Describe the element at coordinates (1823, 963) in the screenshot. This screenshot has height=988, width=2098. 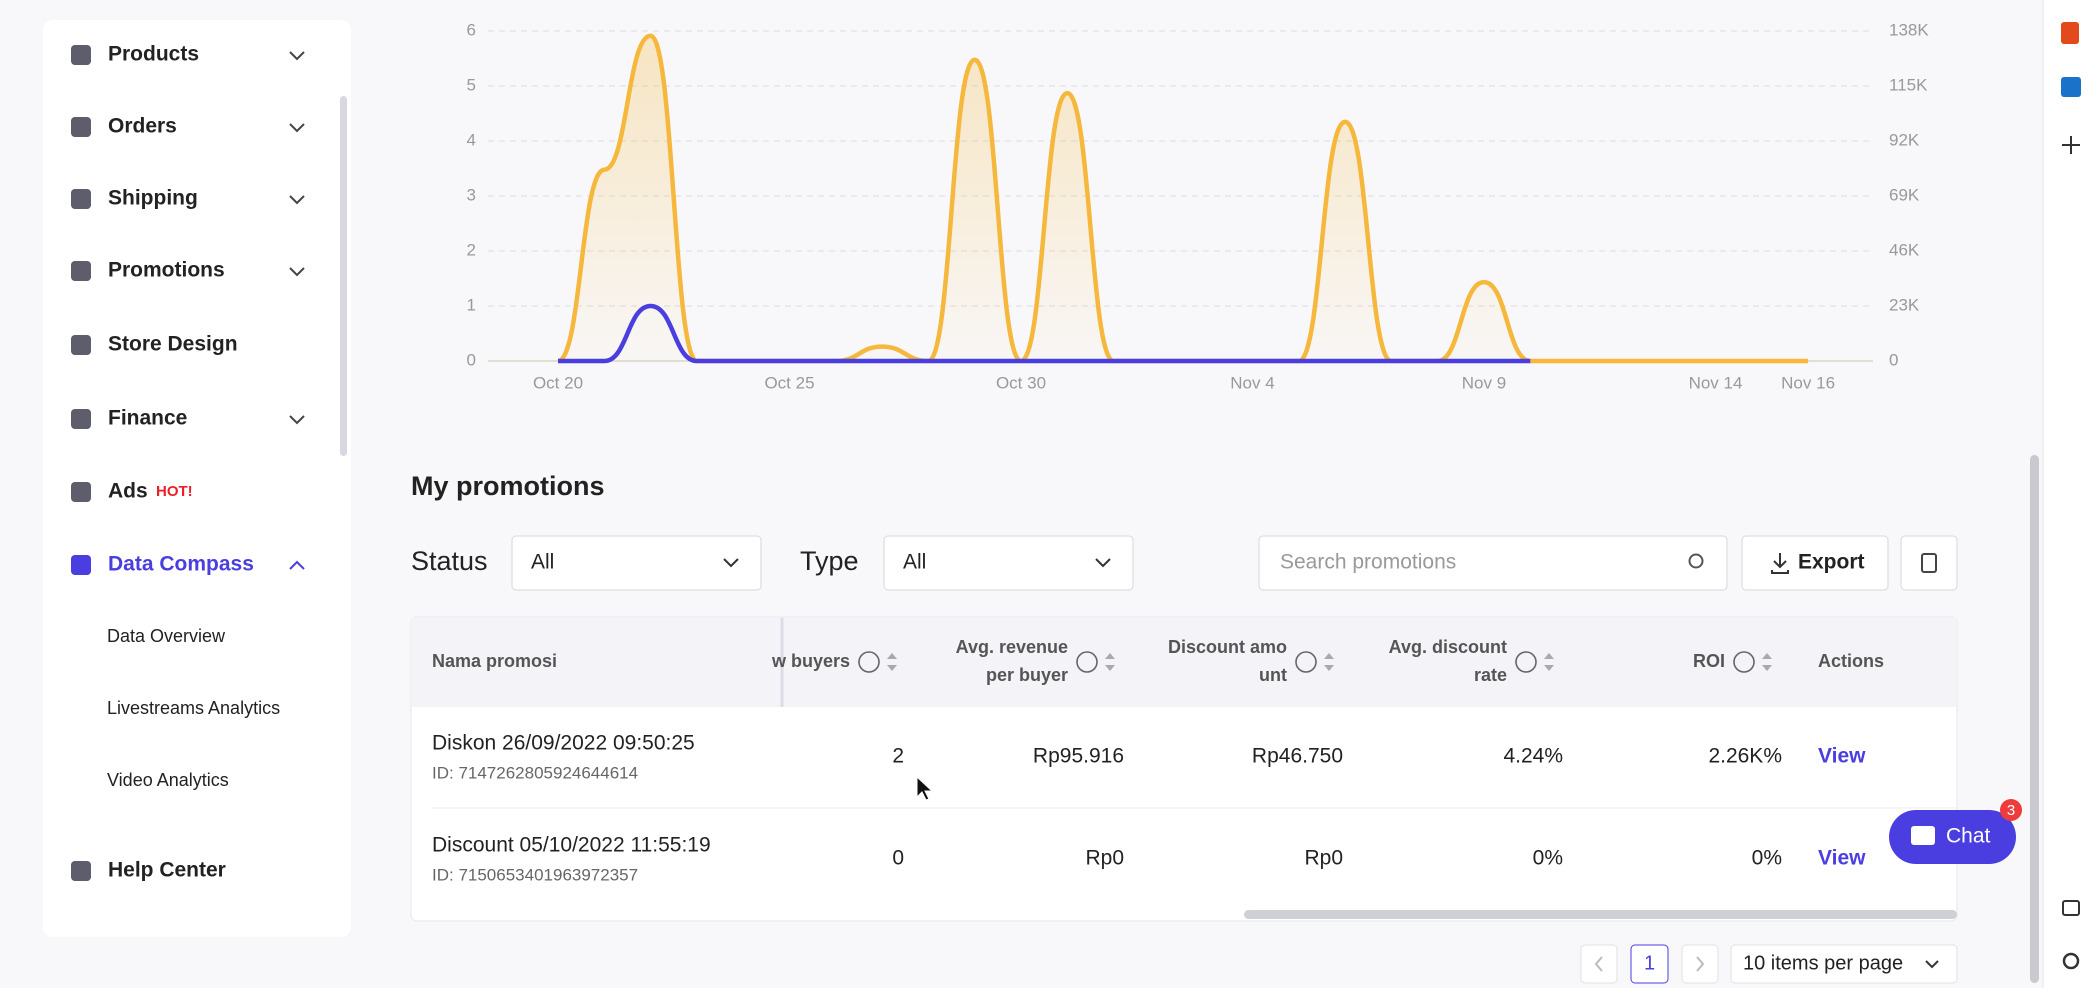
I see `page-size: 10 items per page` at that location.